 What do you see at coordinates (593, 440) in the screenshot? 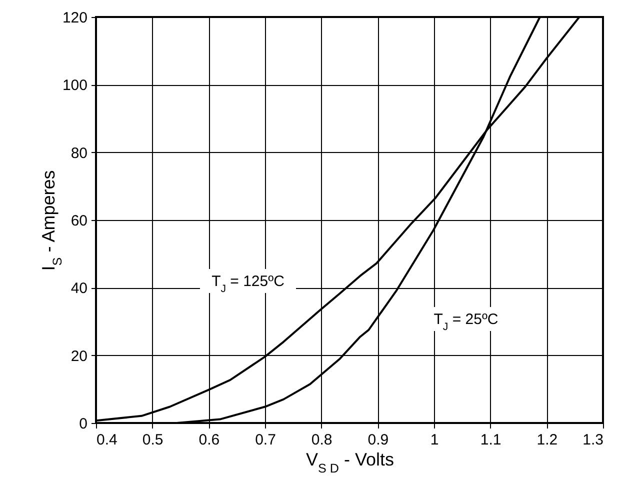
I see `x-tick-label: 1.3` at bounding box center [593, 440].